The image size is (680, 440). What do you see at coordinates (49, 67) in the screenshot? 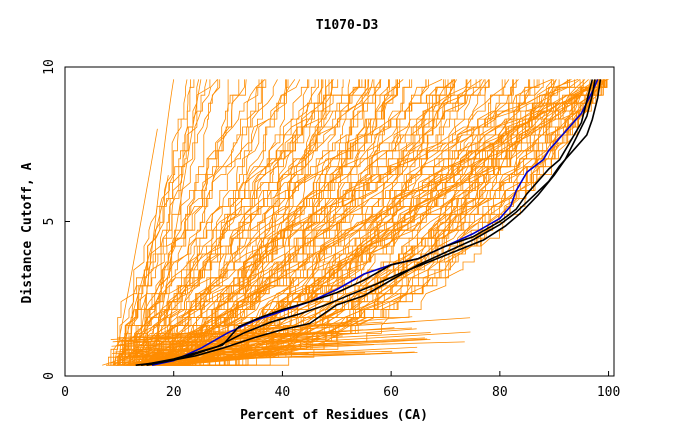
I see `y-tick-label: 10` at bounding box center [49, 67].